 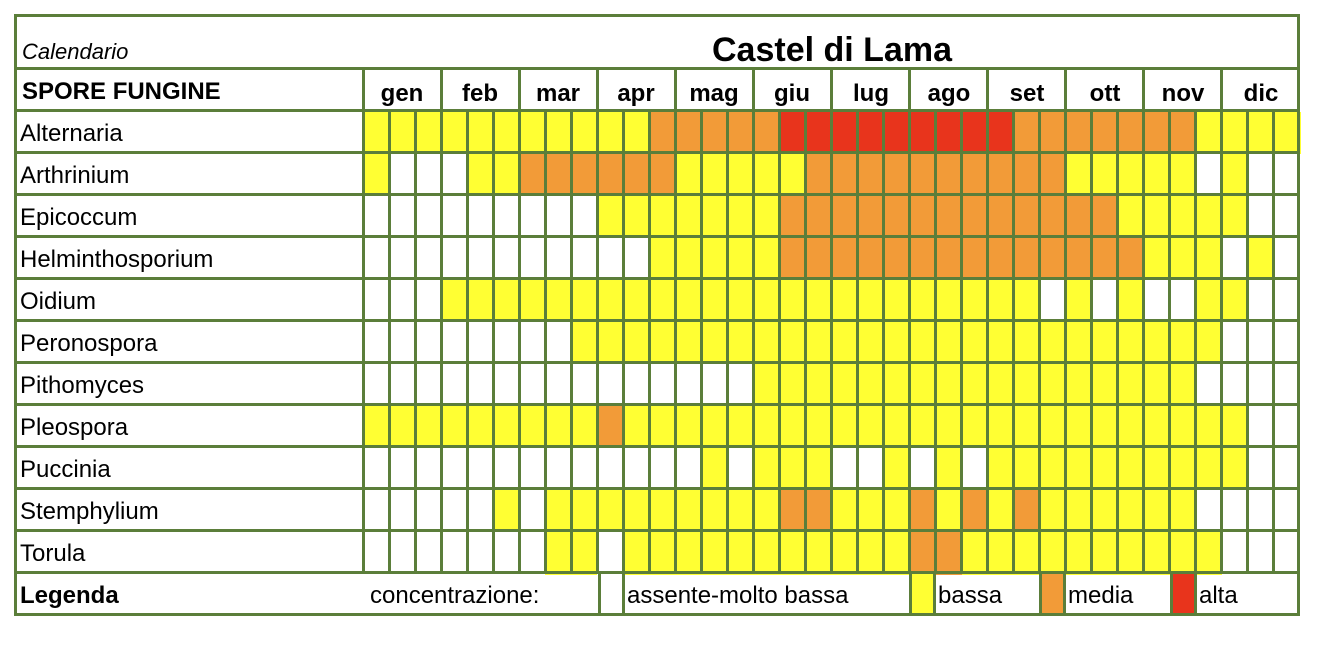 I want to click on legend-title: Legenda, so click(x=69, y=595).